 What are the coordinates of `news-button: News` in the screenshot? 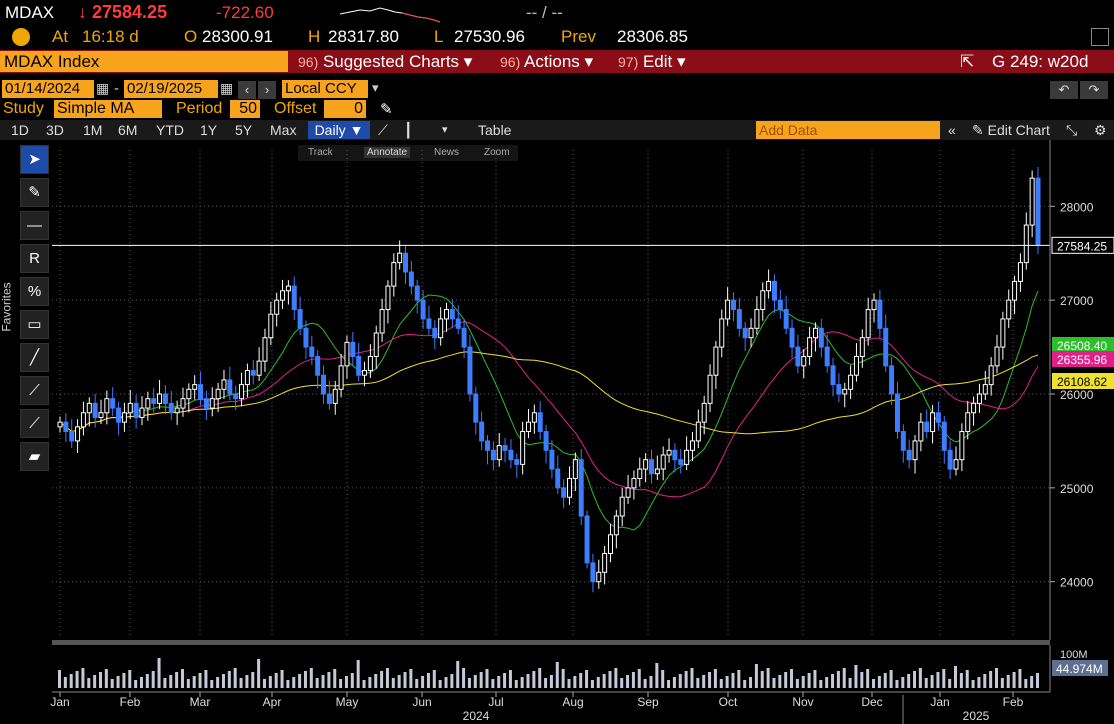 It's located at (447, 152).